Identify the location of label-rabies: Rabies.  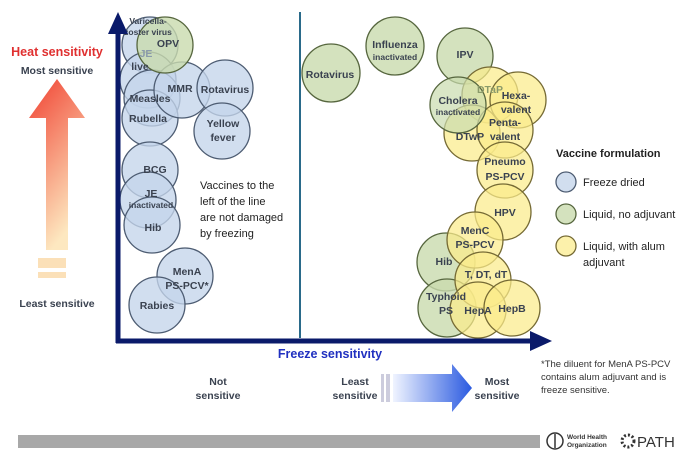
(157, 306).